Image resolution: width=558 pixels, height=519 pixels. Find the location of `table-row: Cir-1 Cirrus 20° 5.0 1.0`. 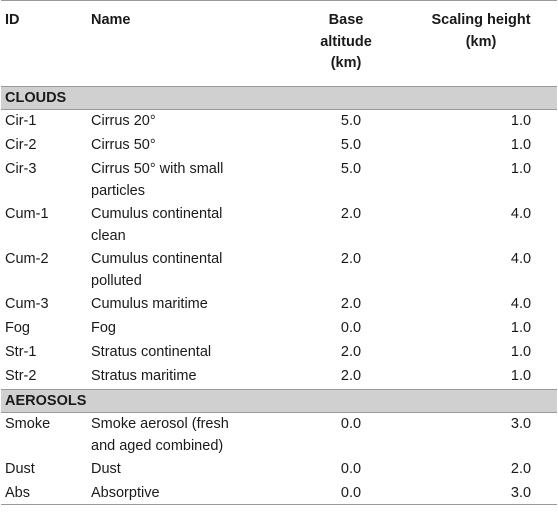

table-row: Cir-1 Cirrus 20° 5.0 1.0 is located at coordinates (279, 122).